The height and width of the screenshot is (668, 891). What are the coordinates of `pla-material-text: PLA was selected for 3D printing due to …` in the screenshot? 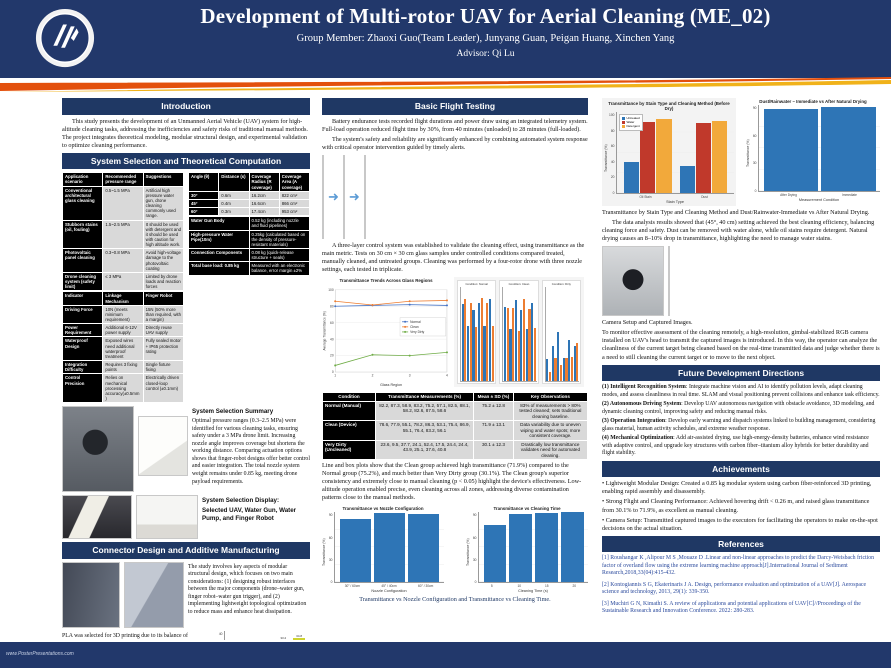 It's located at (125, 635).